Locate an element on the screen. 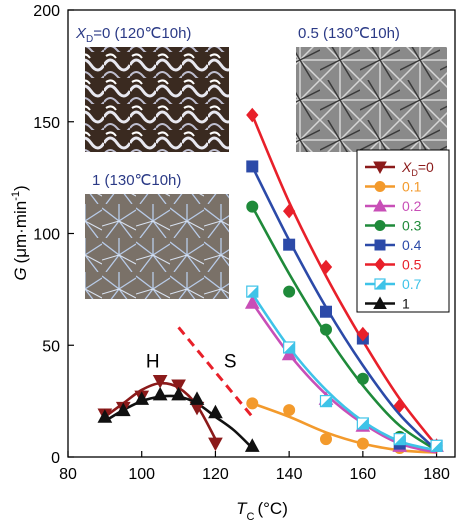 The image size is (474, 527). x-tick-label: 120 is located at coordinates (215, 474).